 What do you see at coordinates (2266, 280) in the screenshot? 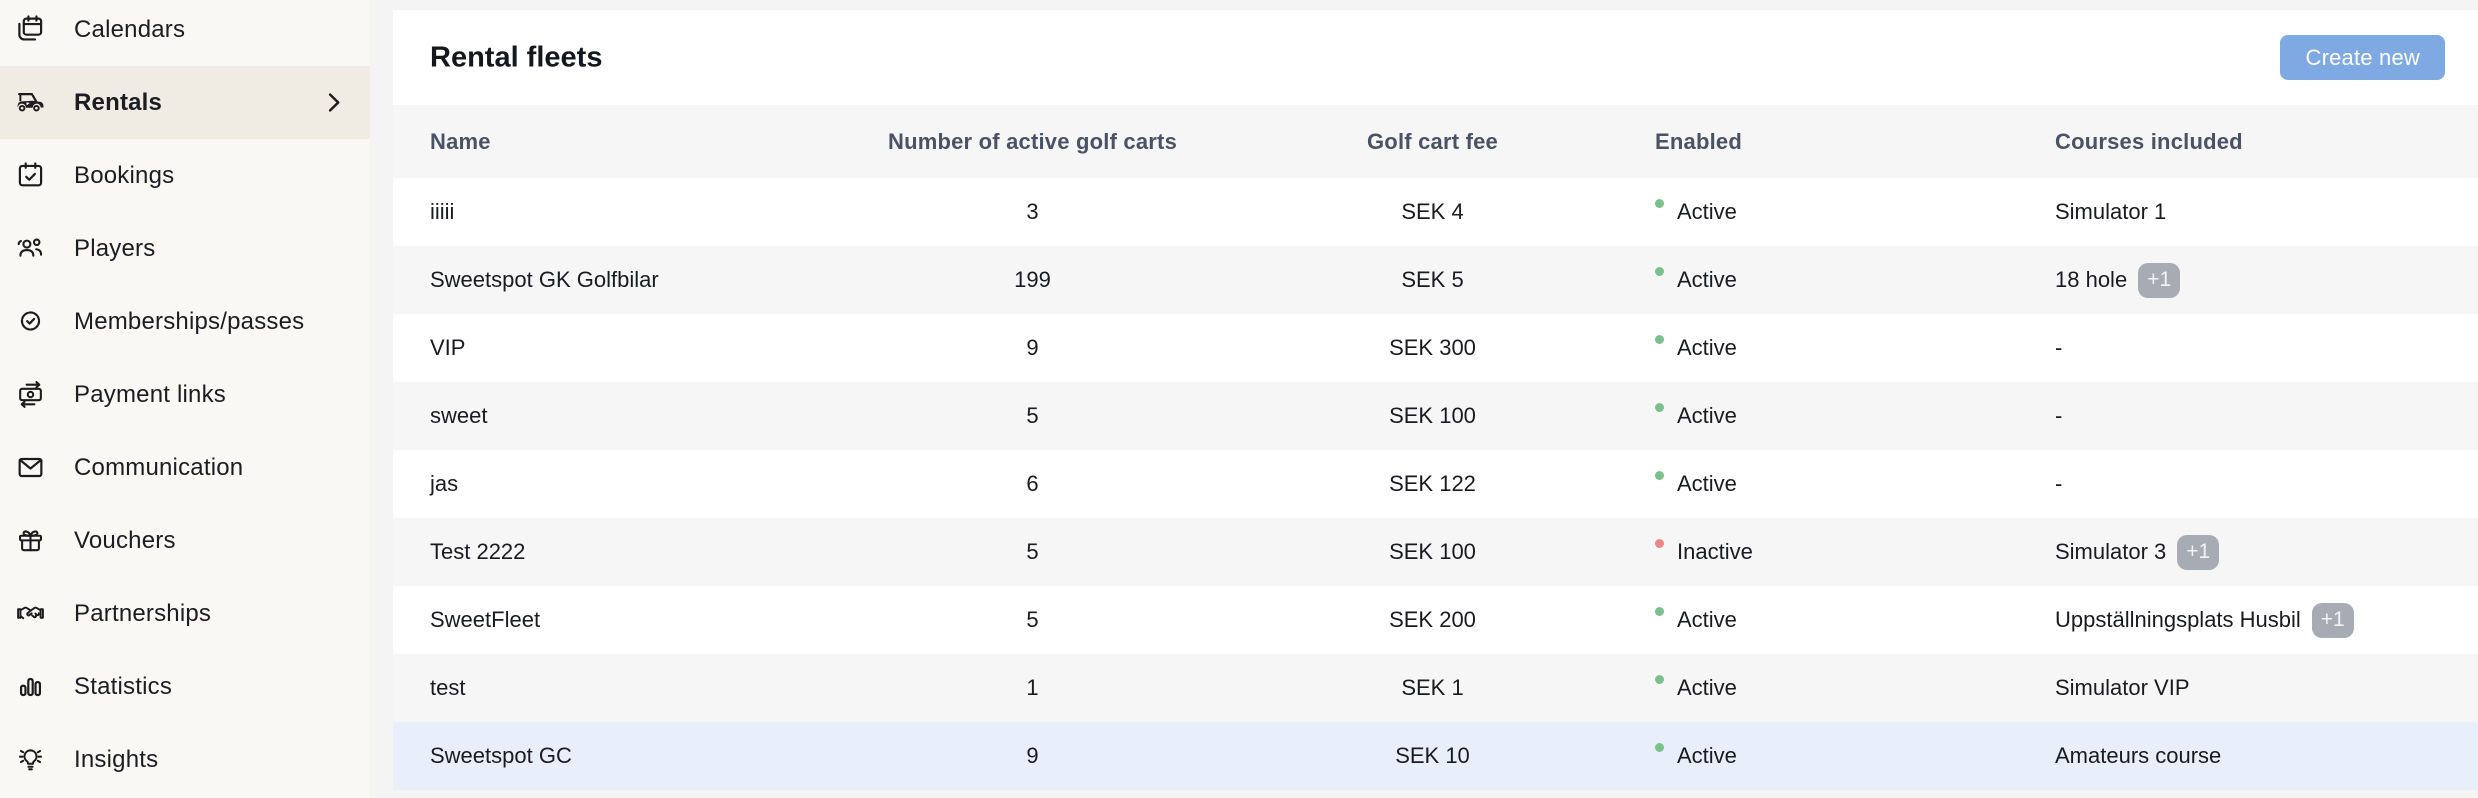
I see `courses-cell: 18 hole +1` at bounding box center [2266, 280].